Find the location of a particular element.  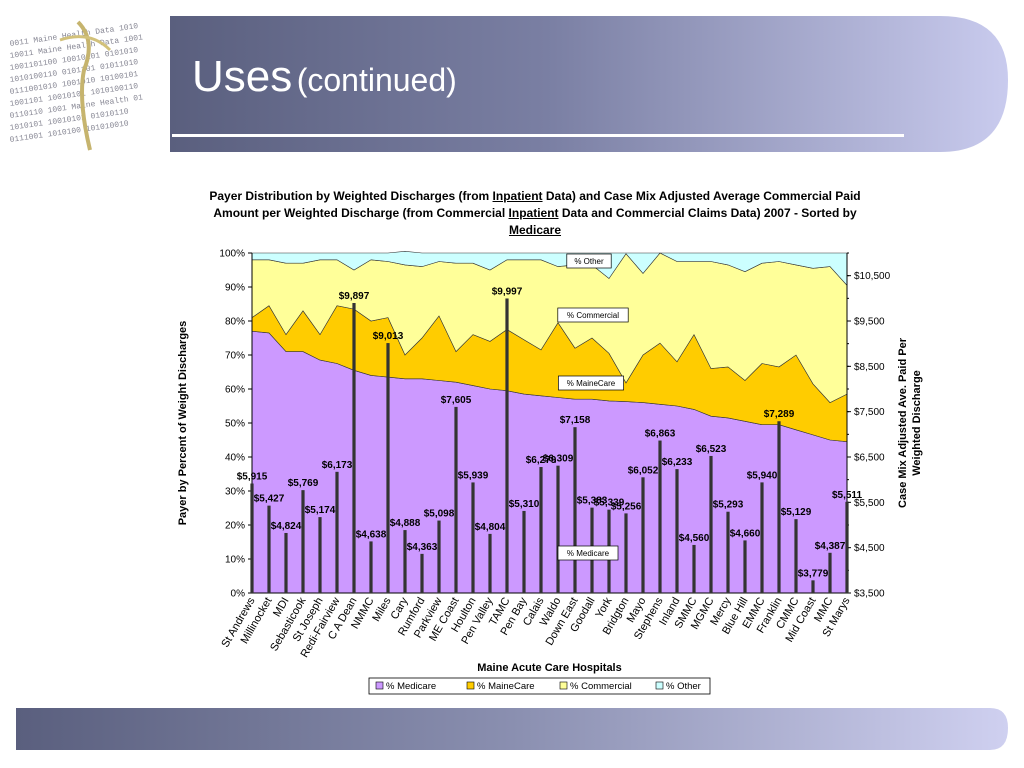

y-tick-label-right: $4,500 is located at coordinates (869, 548).